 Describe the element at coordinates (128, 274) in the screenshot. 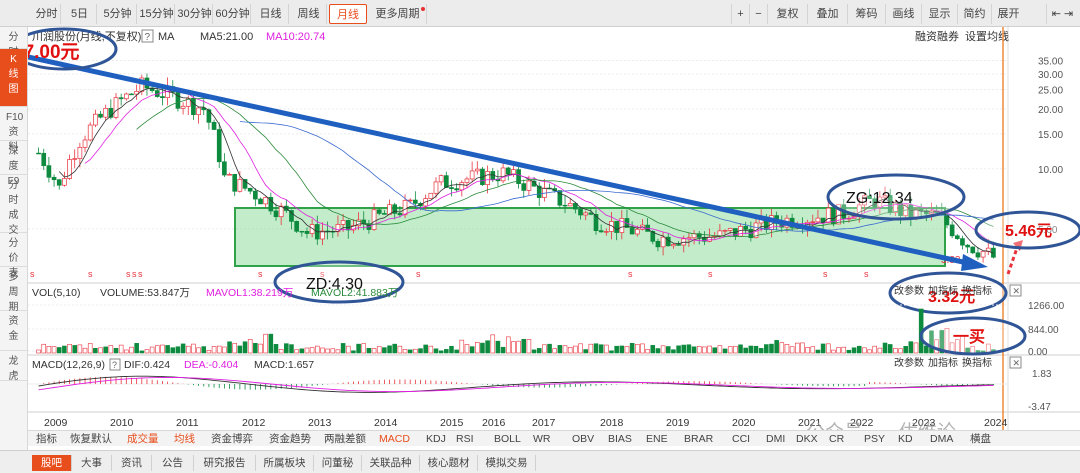

I see `dividend-s-marker: s` at that location.